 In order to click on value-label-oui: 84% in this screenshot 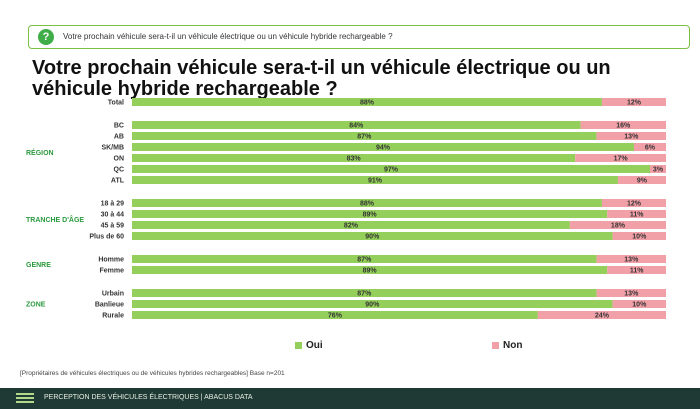, I will do `click(356, 126)`.